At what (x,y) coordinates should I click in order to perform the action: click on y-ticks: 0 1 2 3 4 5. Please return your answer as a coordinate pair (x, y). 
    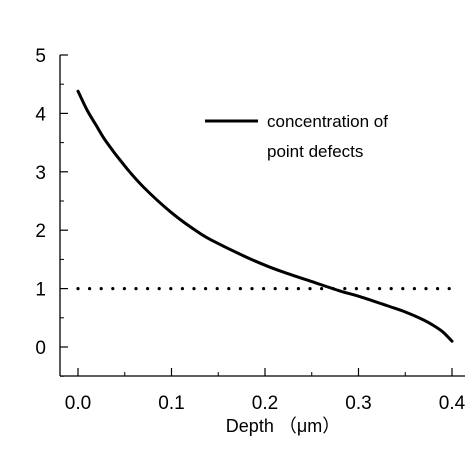
    Looking at the image, I should click on (51, 211).